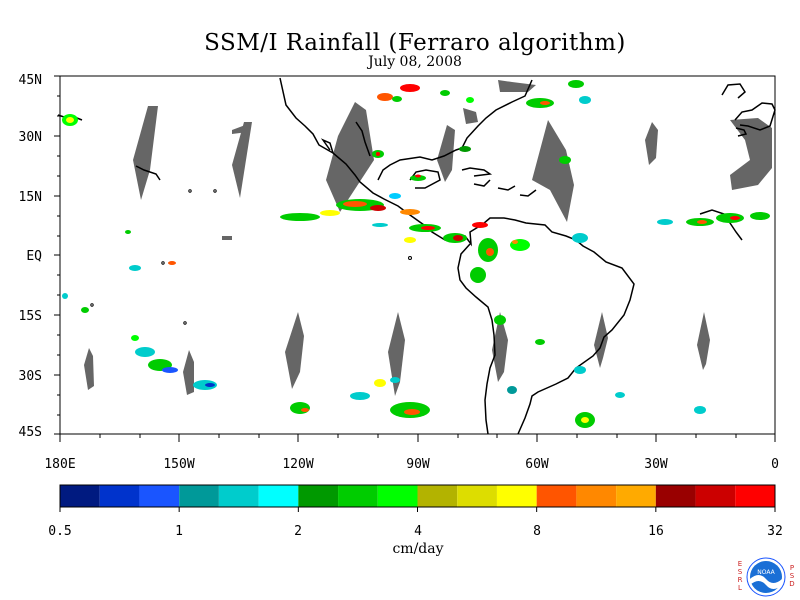 This screenshot has height=600, width=800. Describe the element at coordinates (537, 464) in the screenshot. I see `lon-label: 60W` at that location.